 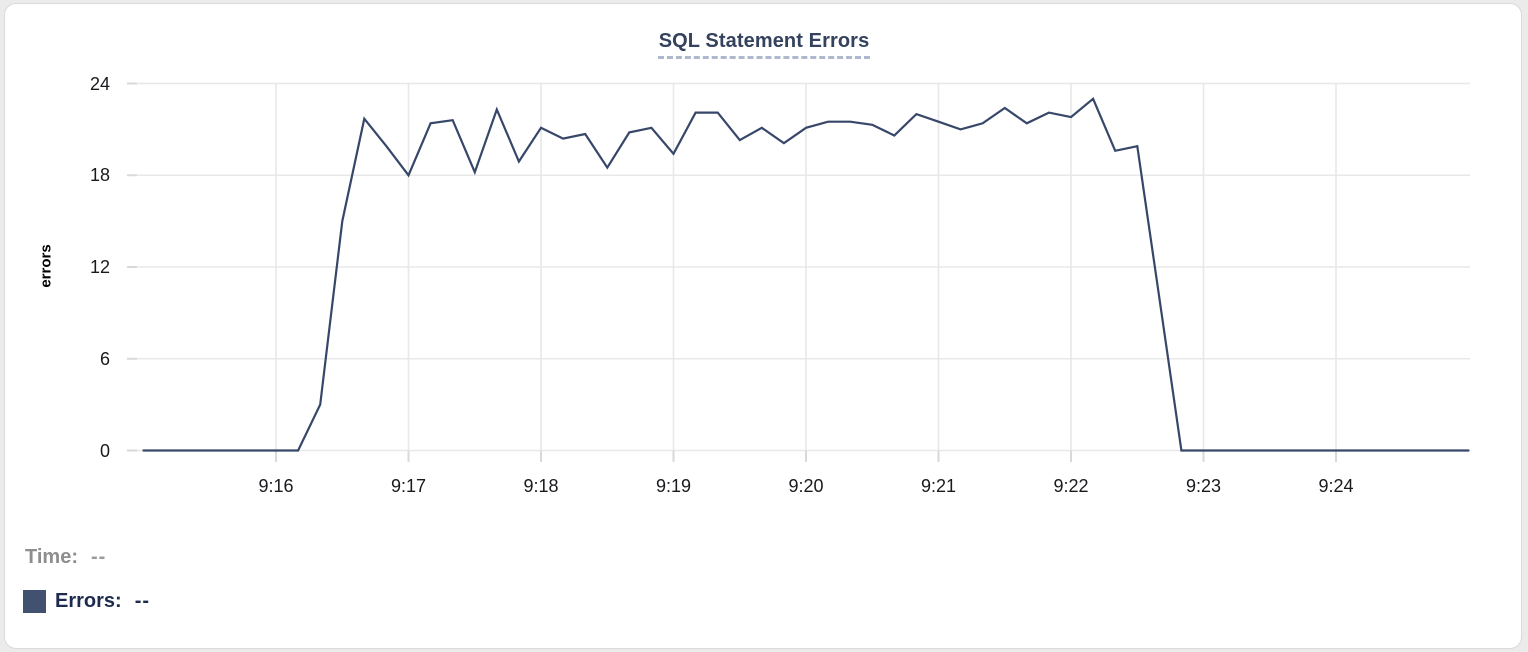 I want to click on errors-readout-label: Errors:, so click(x=88, y=601).